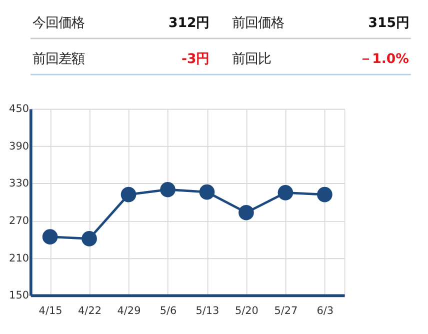 Image resolution: width=428 pixels, height=334 pixels. Describe the element at coordinates (19, 109) in the screenshot. I see `y-tick-label: 450` at that location.